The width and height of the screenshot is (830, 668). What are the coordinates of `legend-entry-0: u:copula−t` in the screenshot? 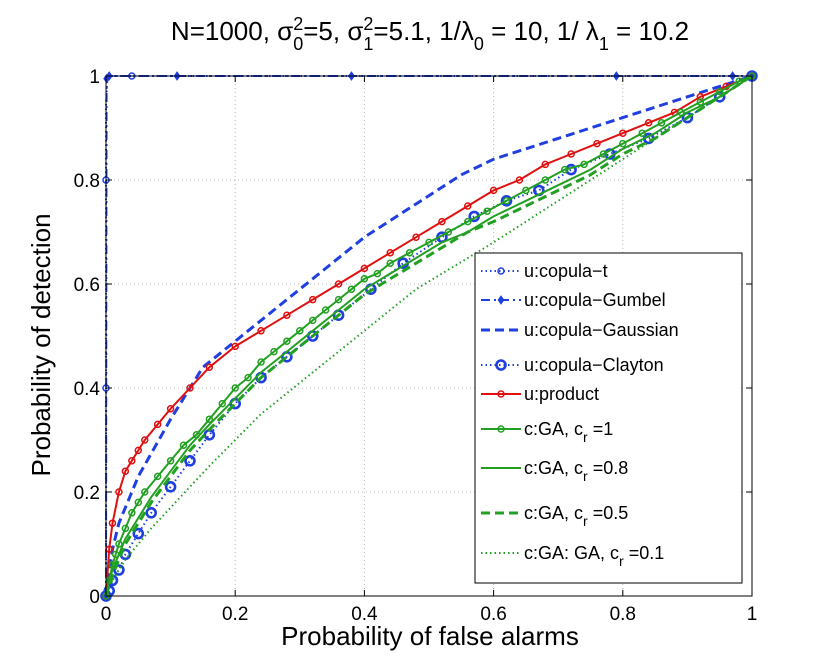 It's located at (544, 271).